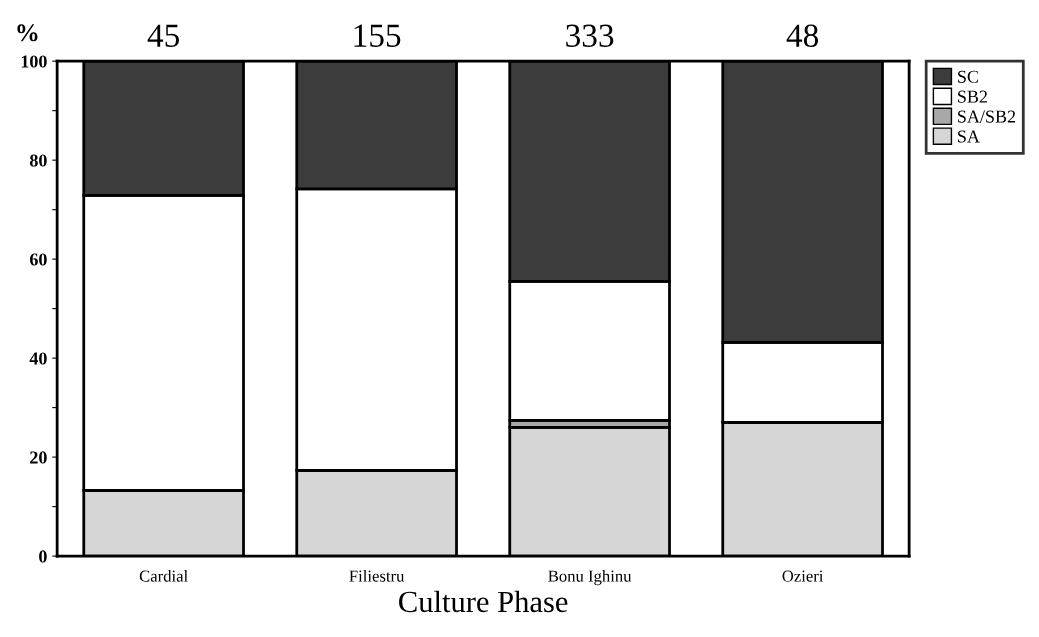 The width and height of the screenshot is (1039, 637). I want to click on y-tick-label: 60, so click(38, 259).